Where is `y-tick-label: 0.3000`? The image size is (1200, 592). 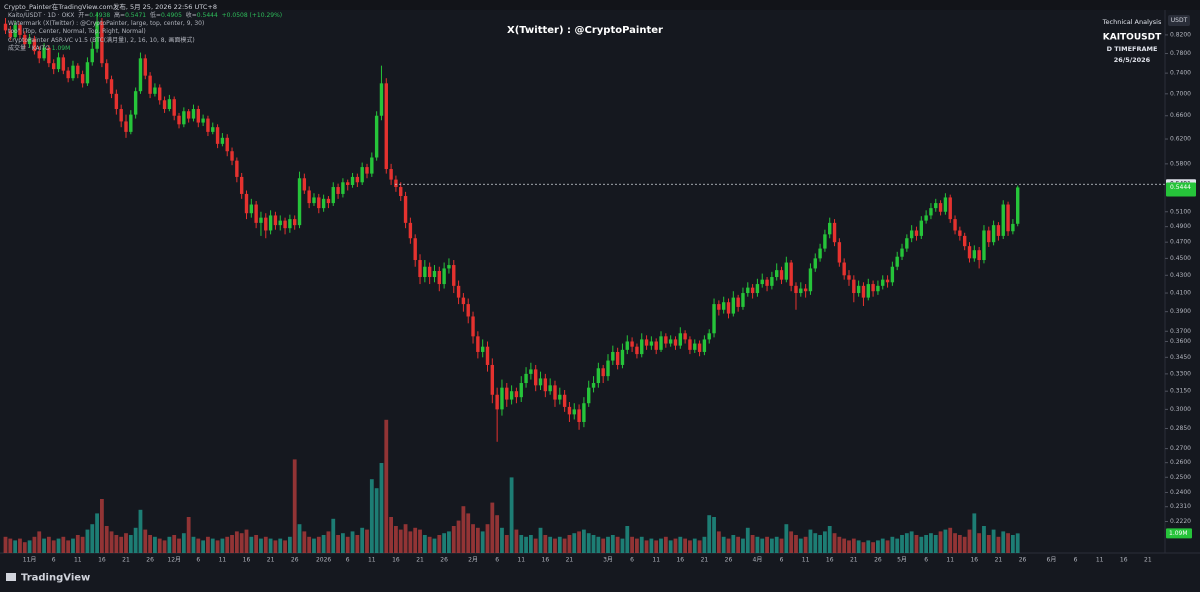
y-tick-label: 0.3000 is located at coordinates (1180, 409).